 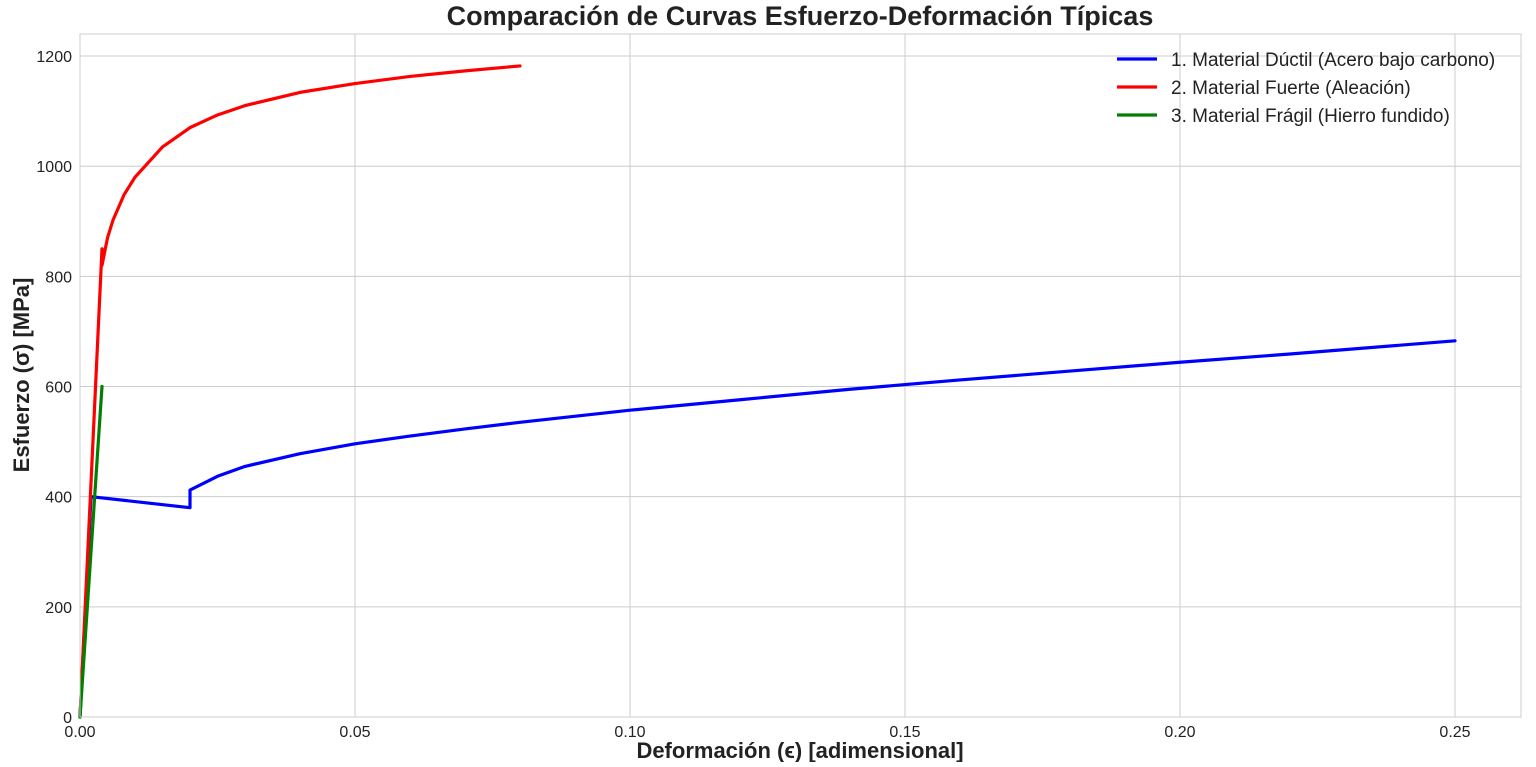 I want to click on x-axis-title: Deformación (ϵ) [adimensional], so click(x=799, y=750).